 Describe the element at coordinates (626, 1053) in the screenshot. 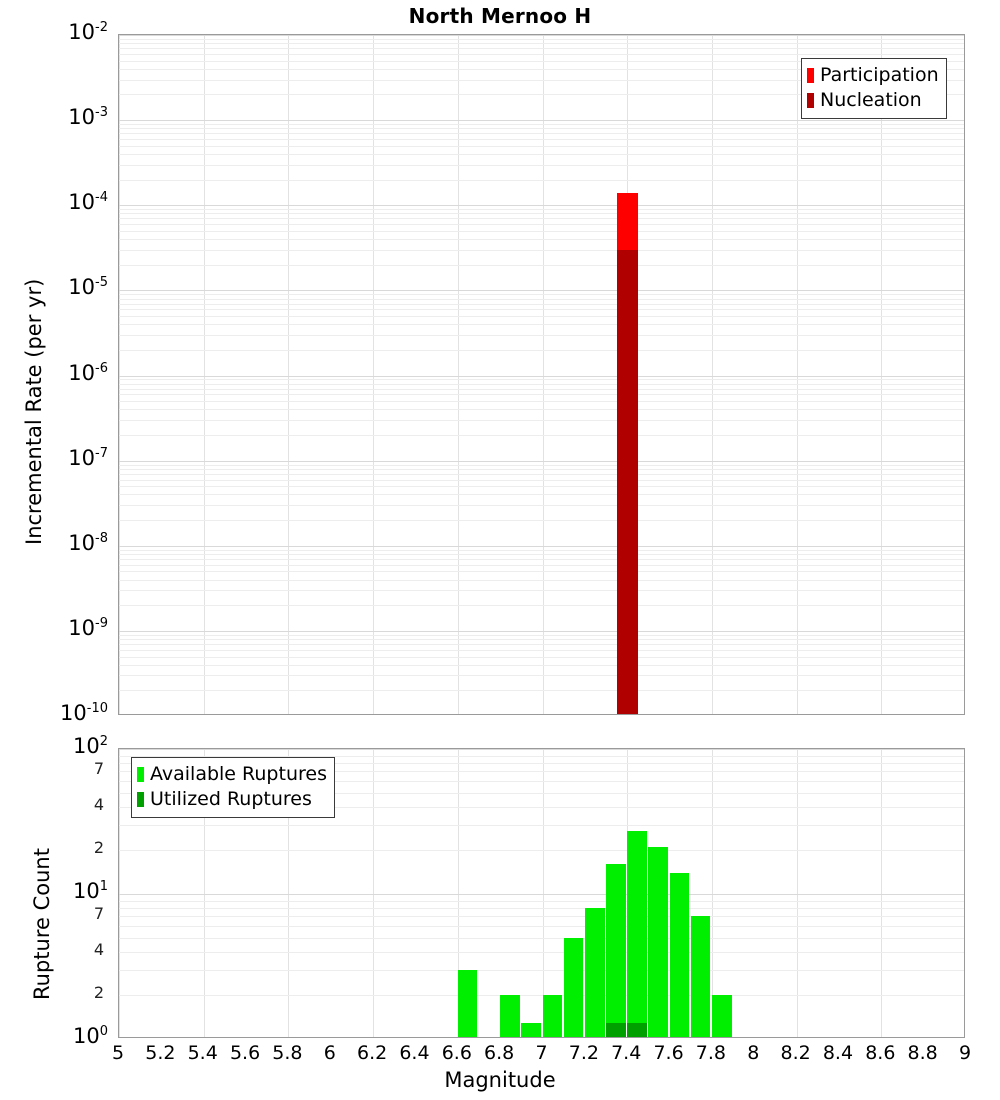

I see `x-axis-tick-label: 7.4` at that location.